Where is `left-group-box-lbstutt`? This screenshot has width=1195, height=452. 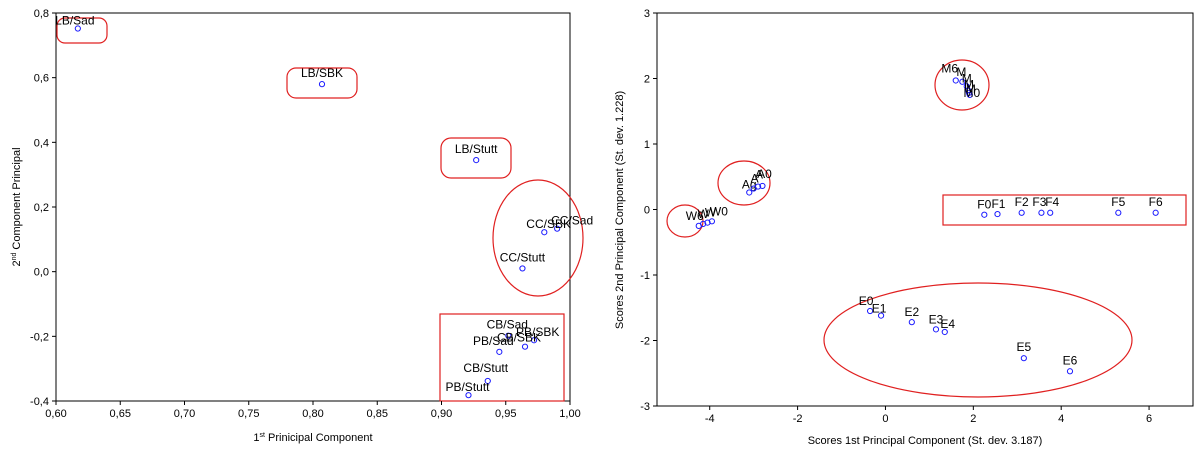 left-group-box-lbstutt is located at coordinates (476, 158).